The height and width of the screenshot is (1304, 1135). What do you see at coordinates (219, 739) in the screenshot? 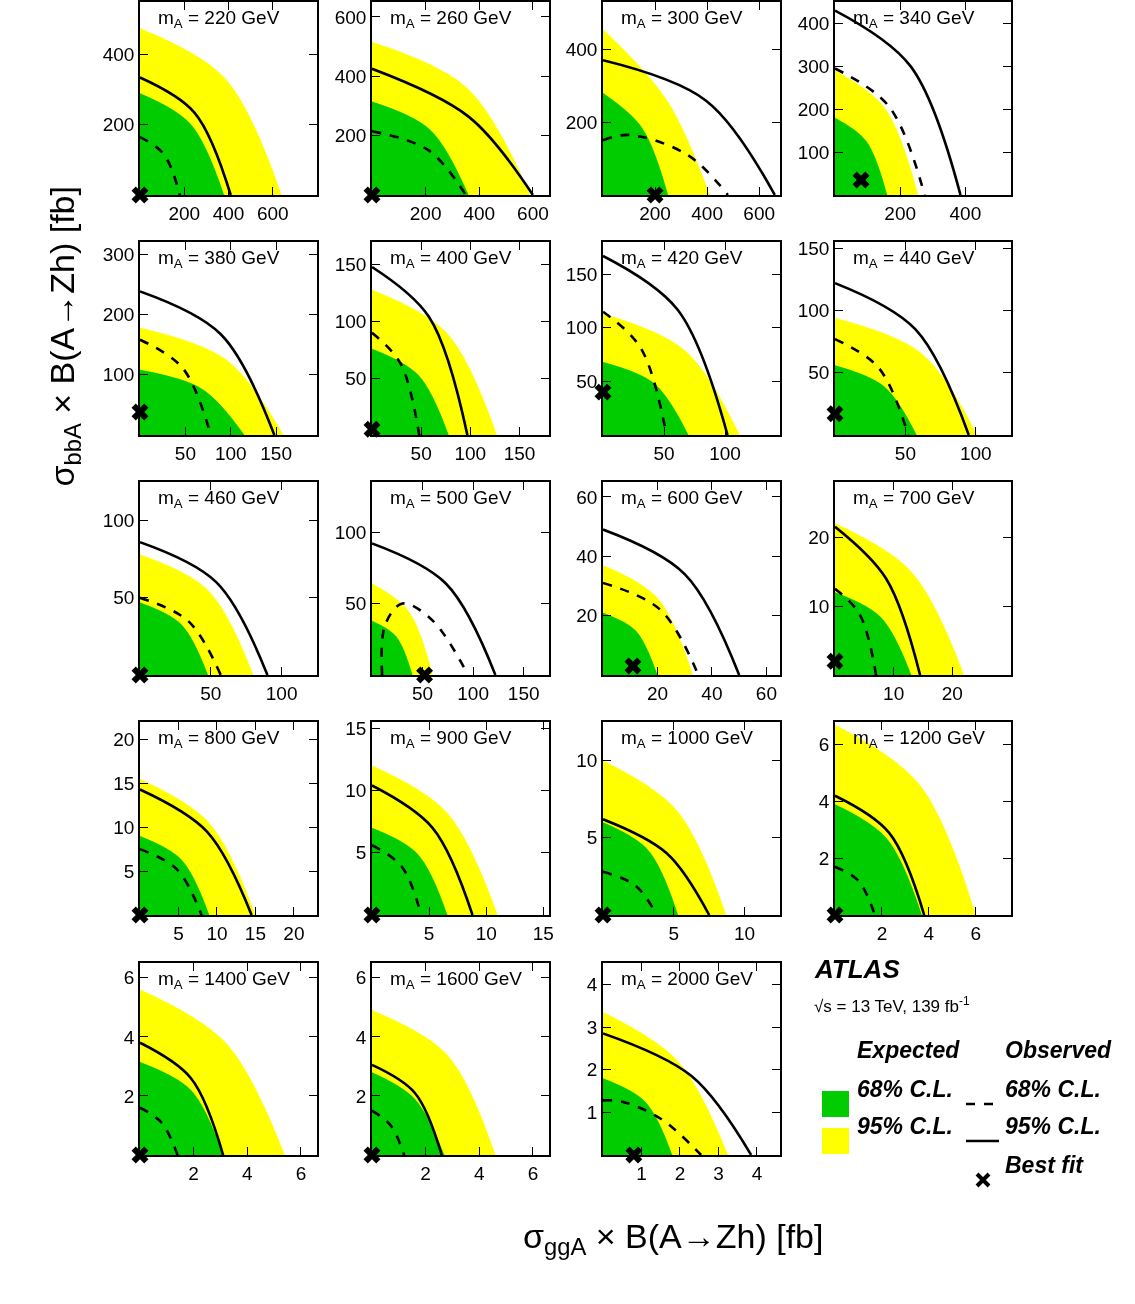
I see `chart-title: m$_{A}$ = 800 GeV` at bounding box center [219, 739].